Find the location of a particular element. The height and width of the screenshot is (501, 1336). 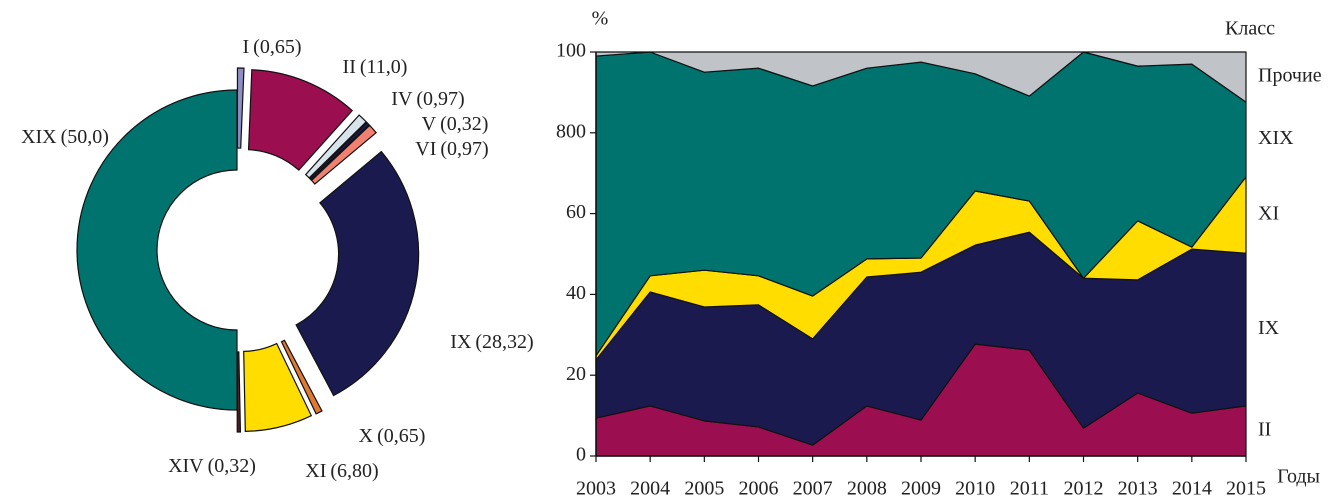

x-tick-label: 2015 is located at coordinates (1246, 489).